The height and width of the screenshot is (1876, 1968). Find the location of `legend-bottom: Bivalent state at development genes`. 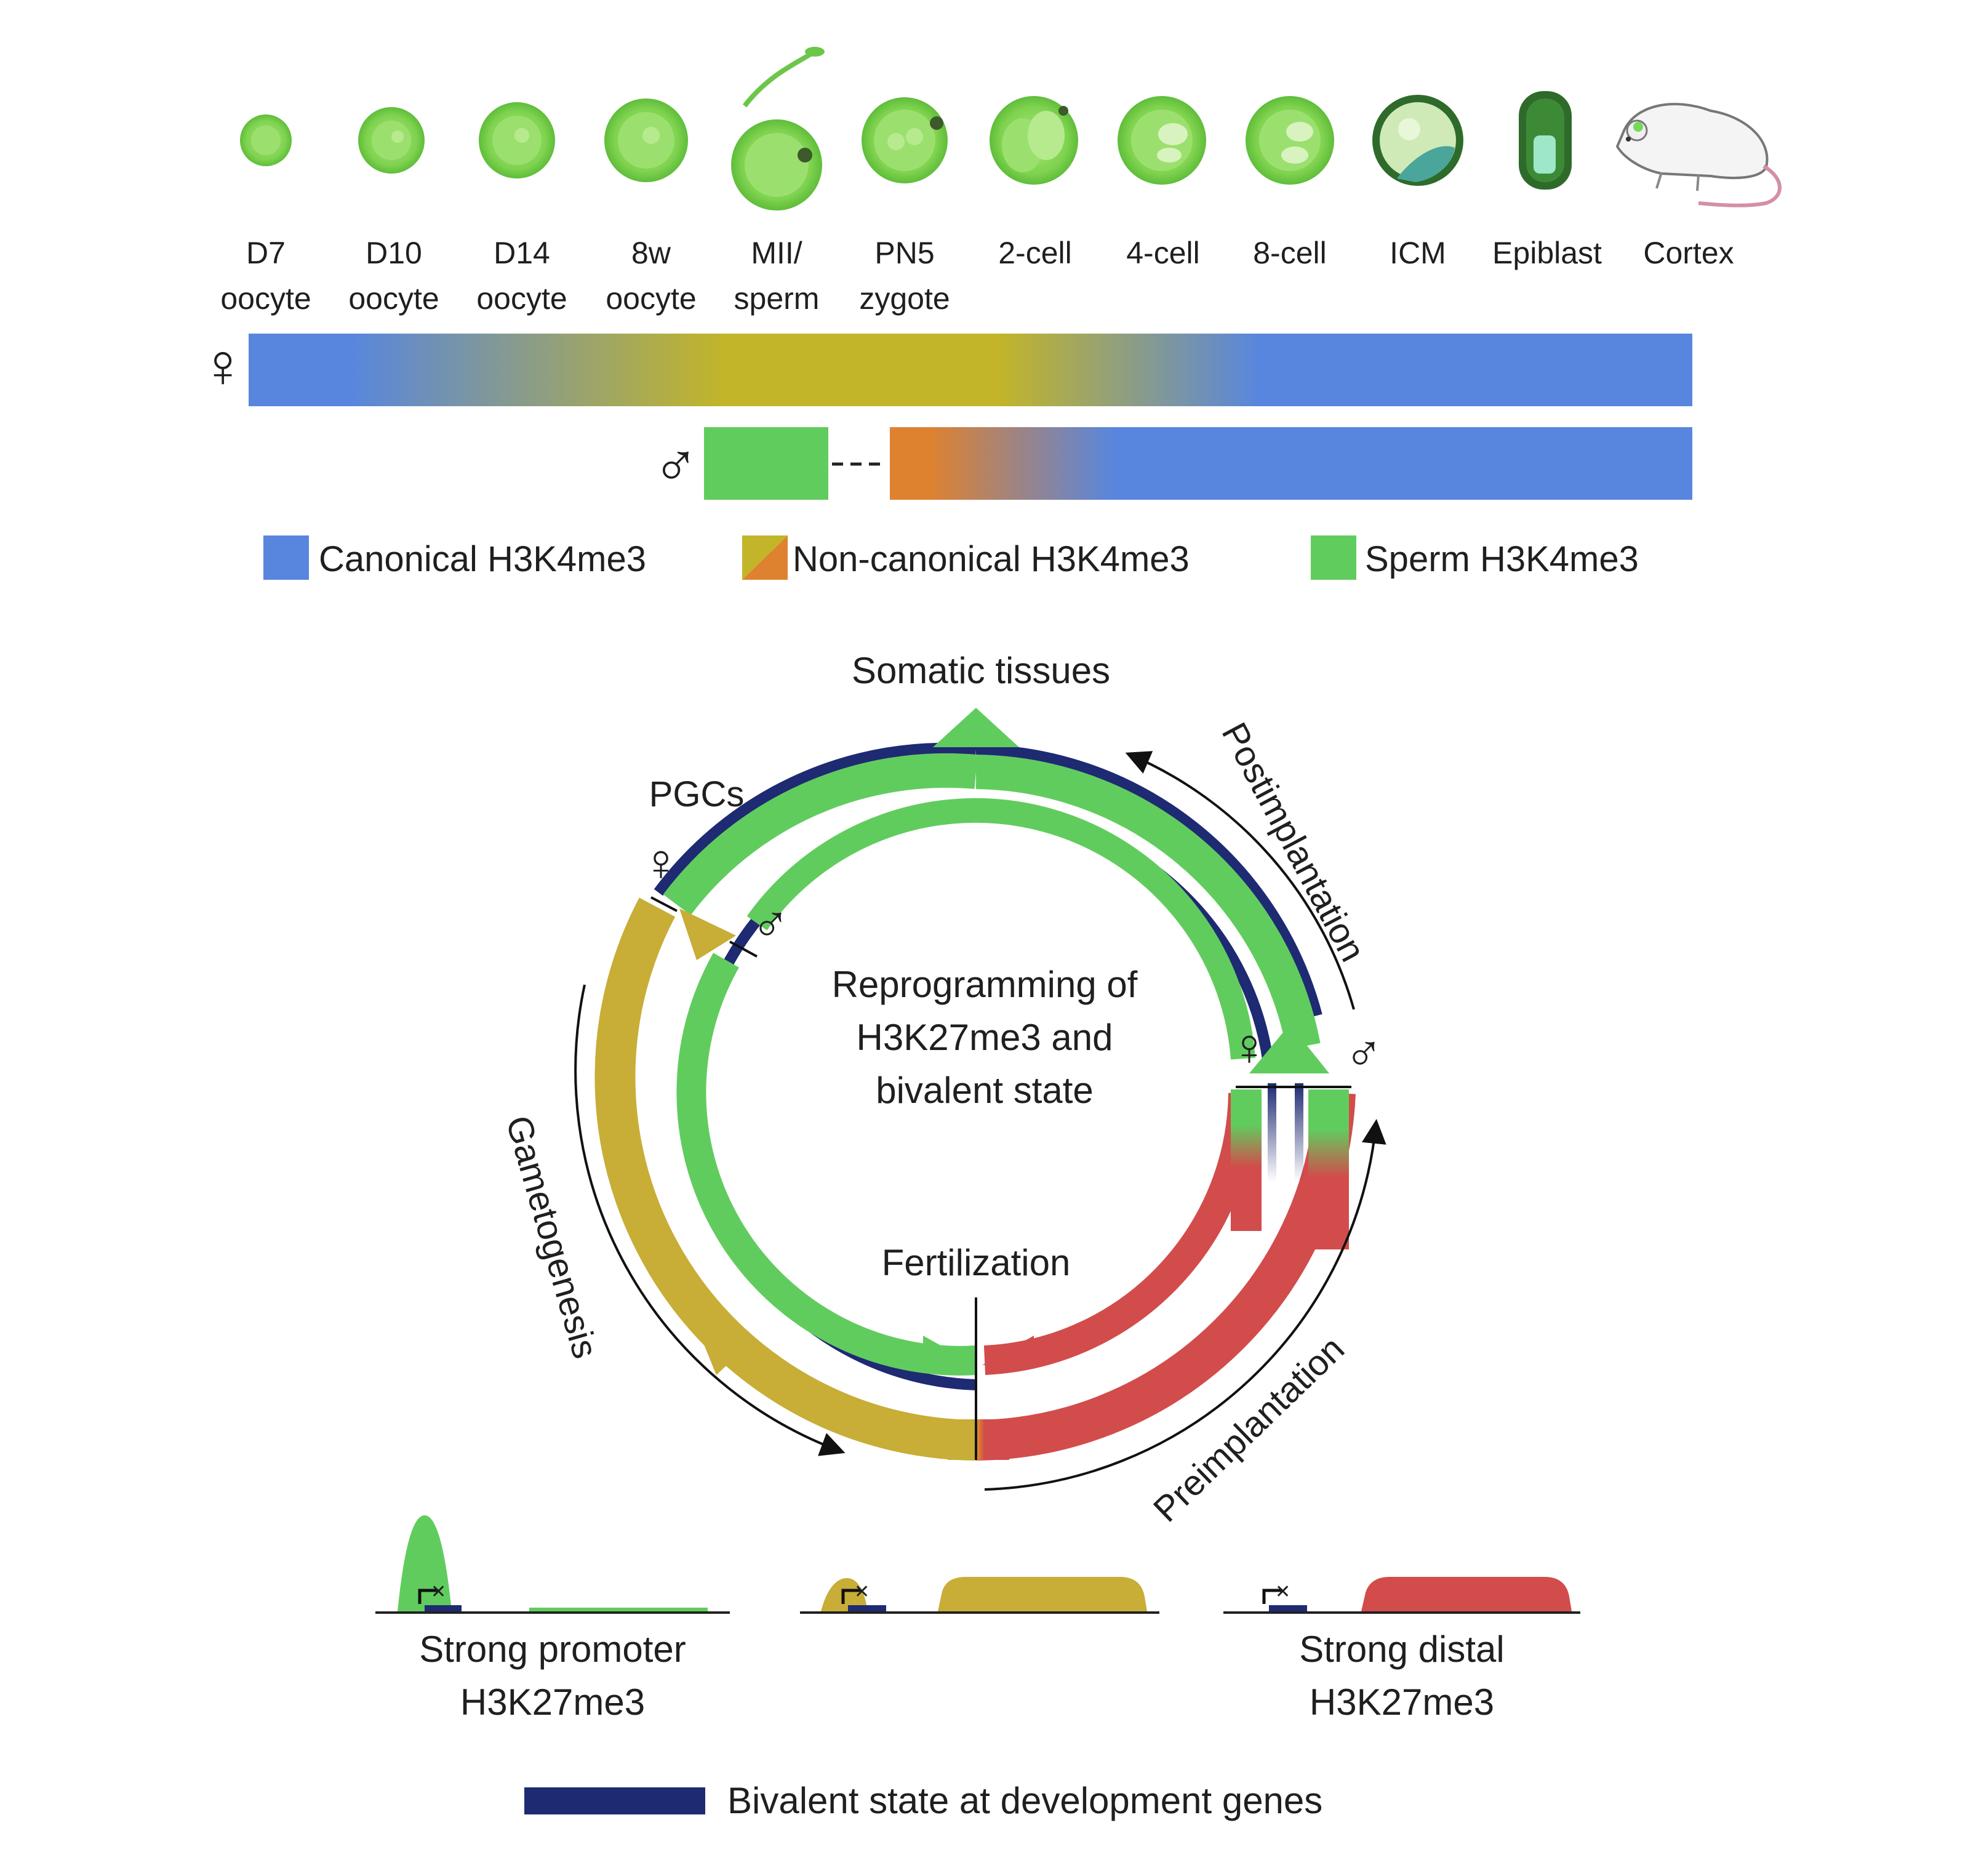

legend-bottom: Bivalent state at development genes is located at coordinates (923, 1801).